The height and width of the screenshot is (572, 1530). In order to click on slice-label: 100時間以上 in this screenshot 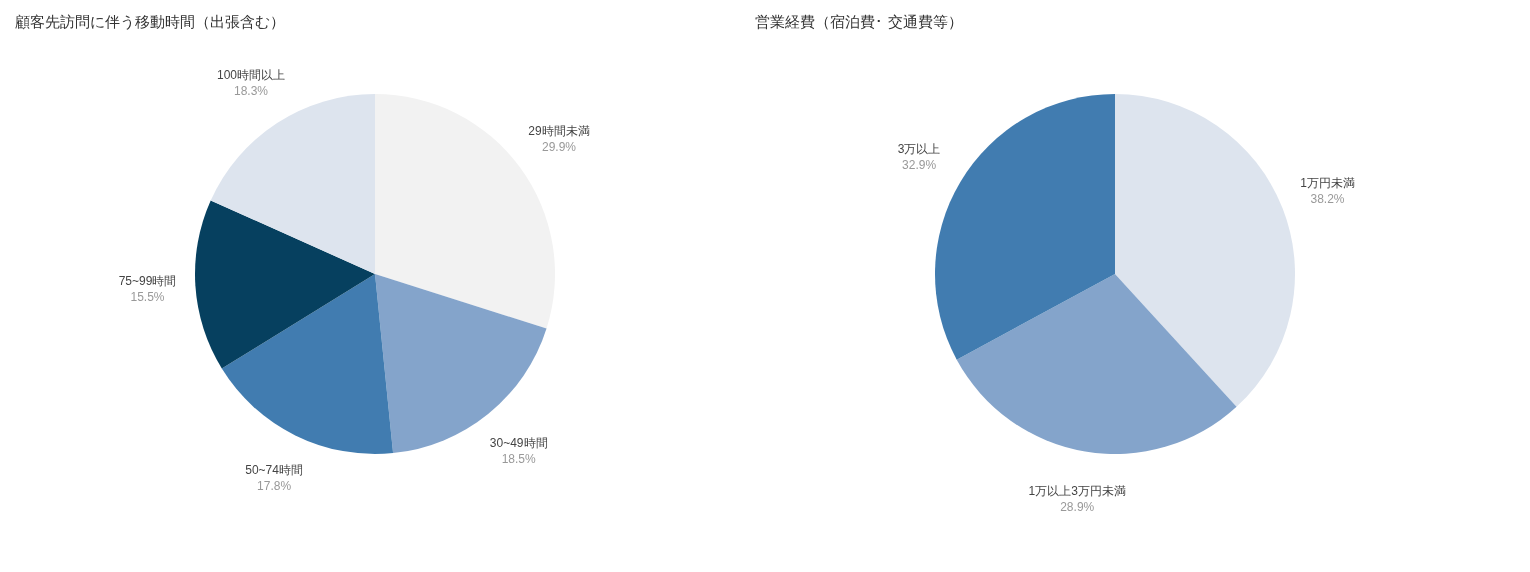, I will do `click(251, 74)`.